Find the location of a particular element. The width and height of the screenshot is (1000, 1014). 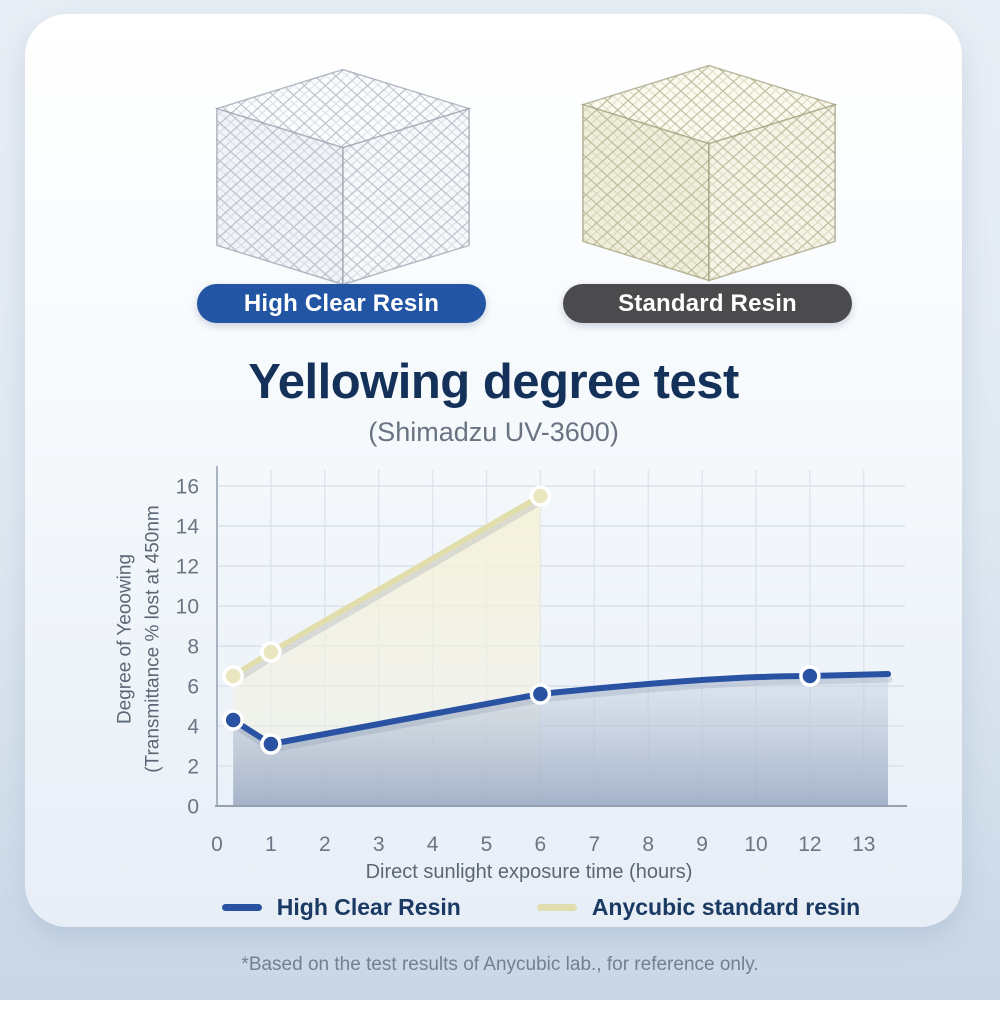

high-clear-resin-badge: High Clear Resin is located at coordinates (341, 303).